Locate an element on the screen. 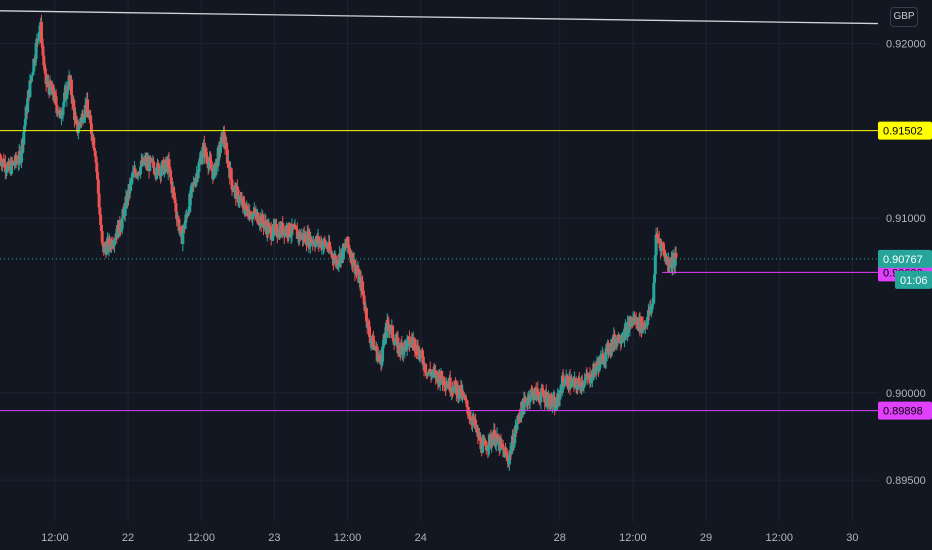 This screenshot has height=550, width=932. trendline is located at coordinates (439, 17).